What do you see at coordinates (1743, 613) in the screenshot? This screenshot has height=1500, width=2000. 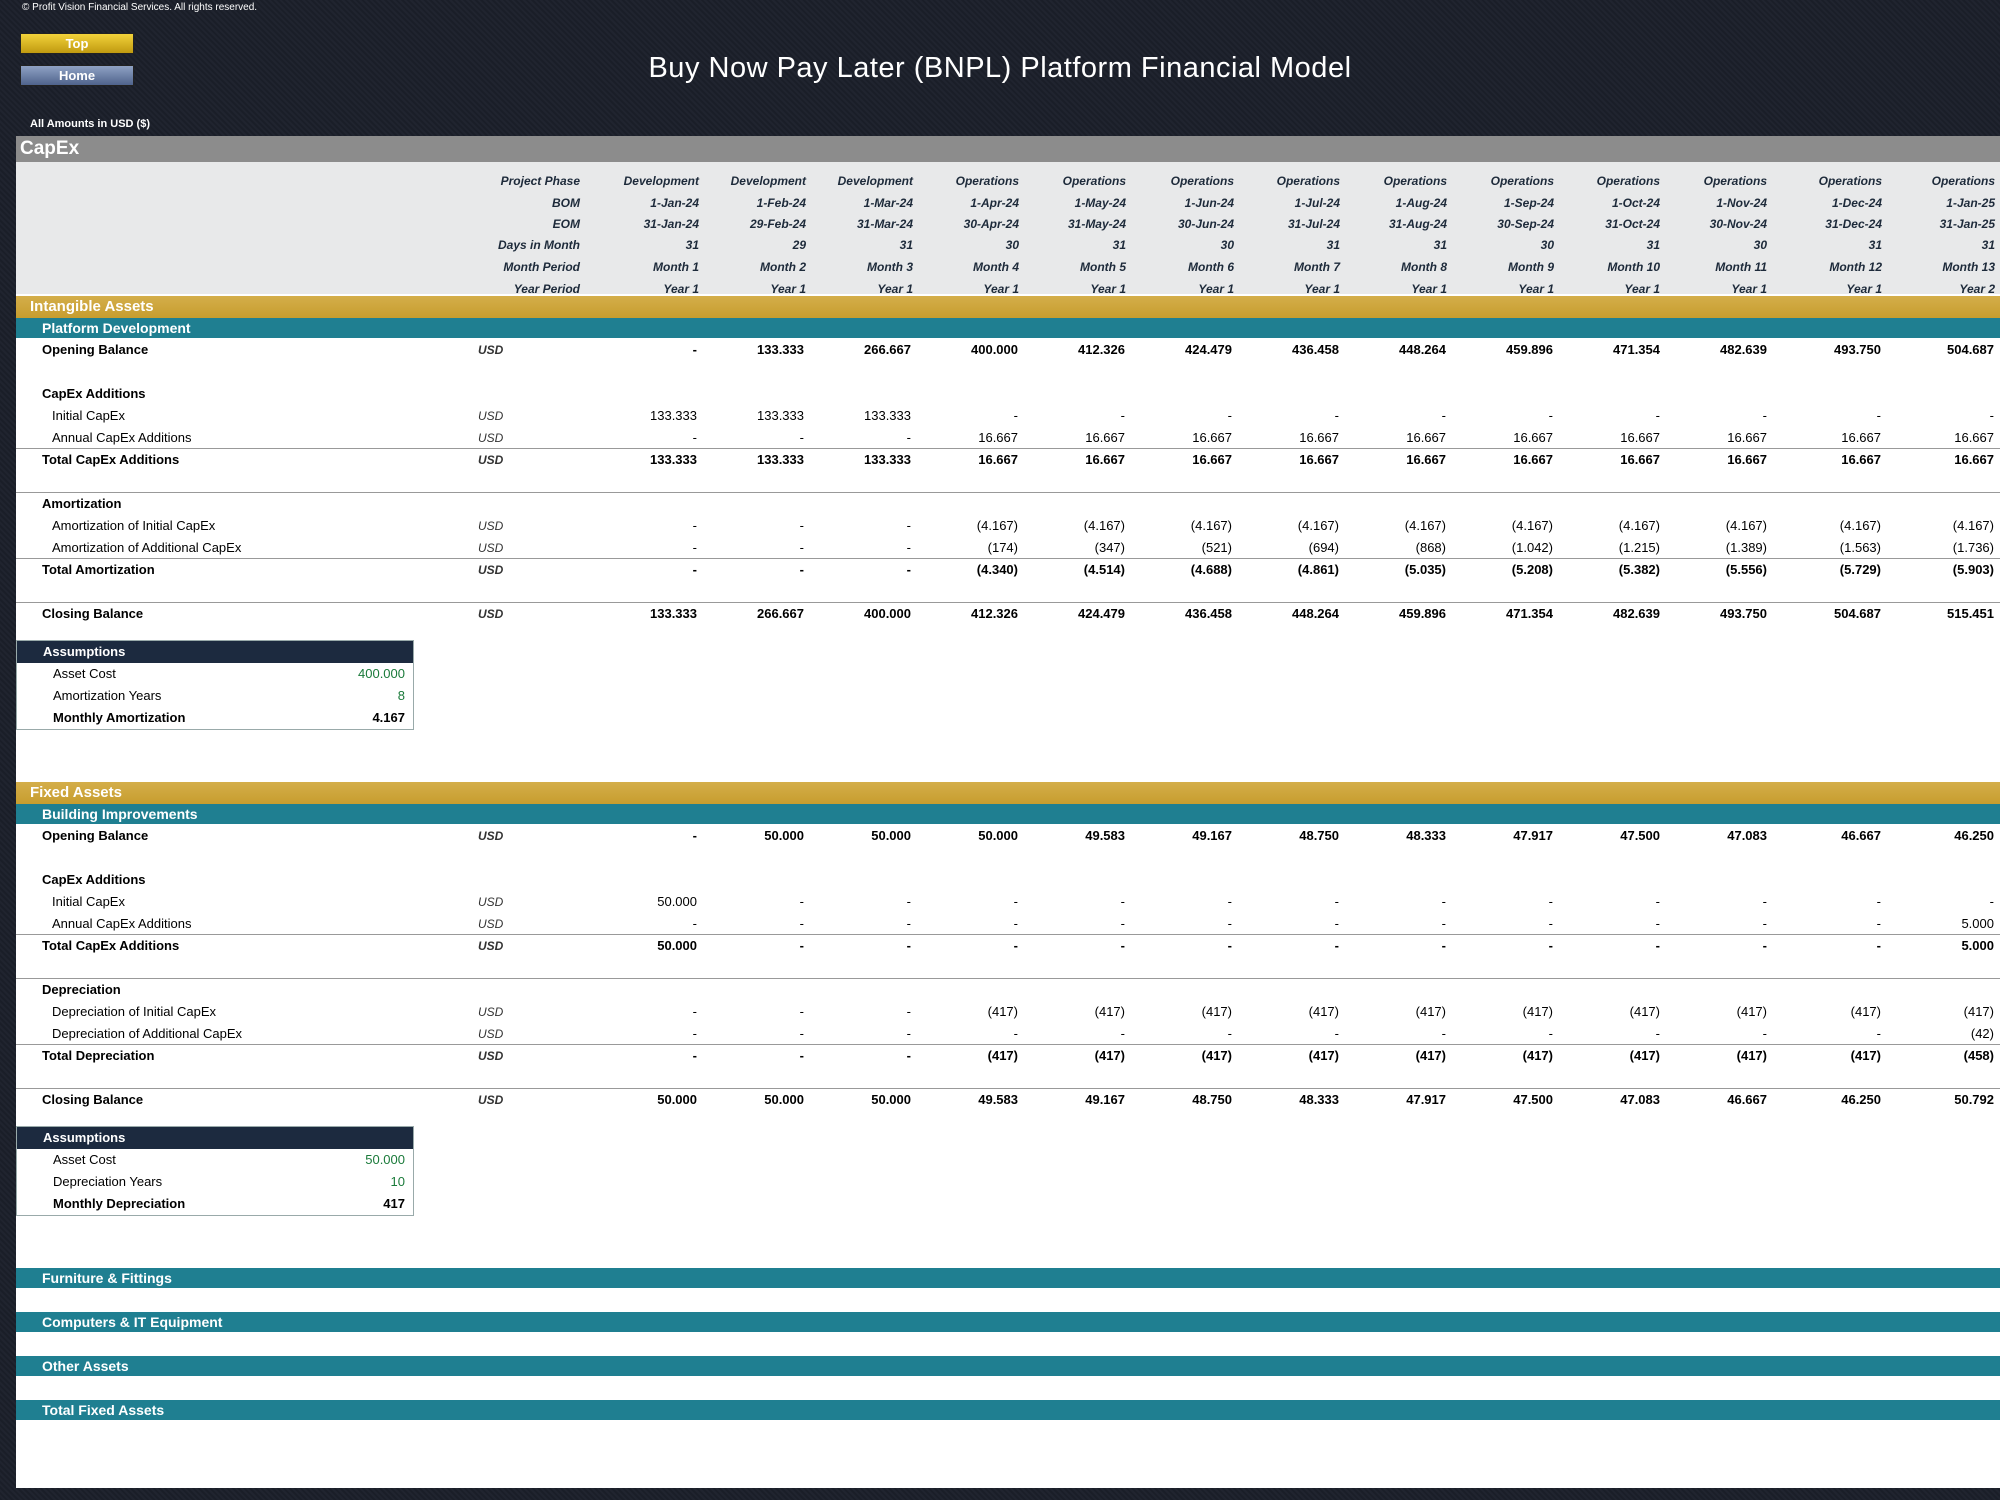 I see `value-cell: 493.750` at bounding box center [1743, 613].